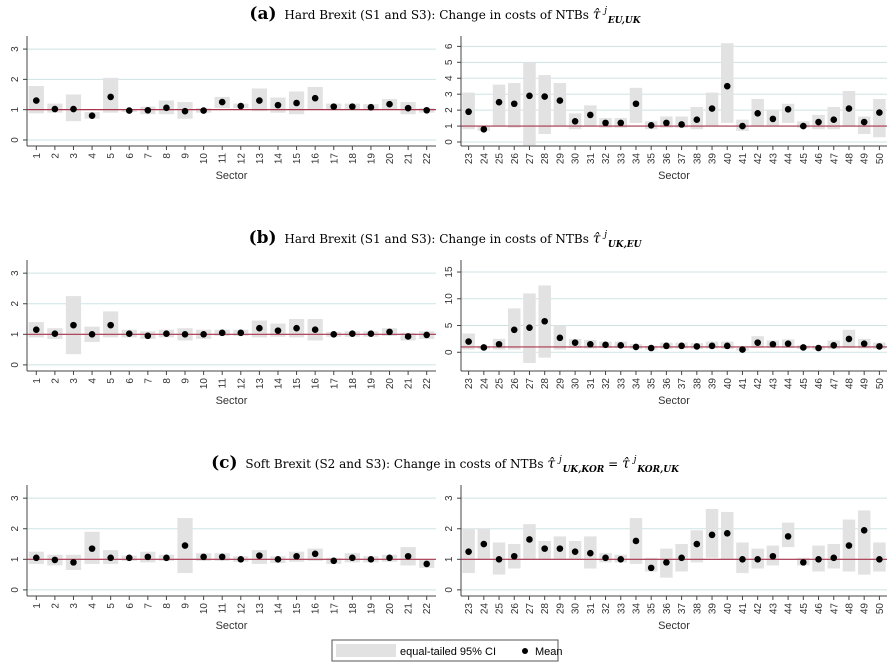 The height and width of the screenshot is (663, 890). Describe the element at coordinates (353, 384) in the screenshot. I see `x-tick-label: 18` at that location.